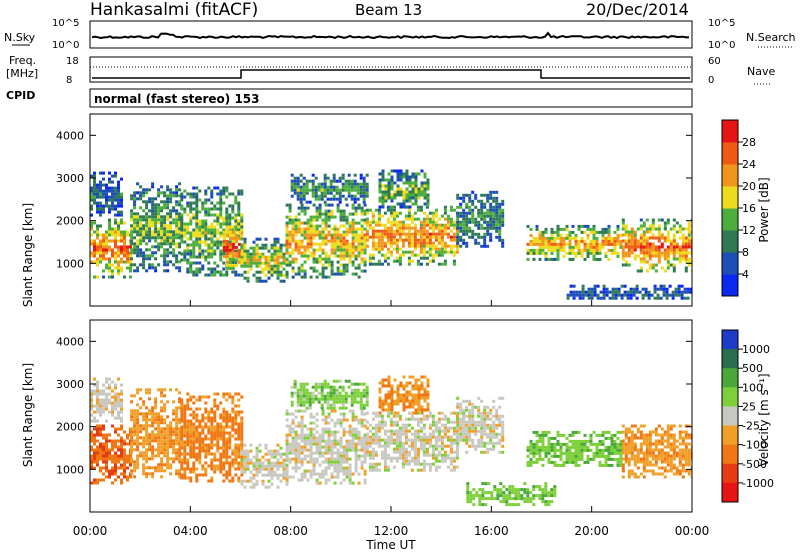  I want to click on nsky-trace, so click(390, 35).